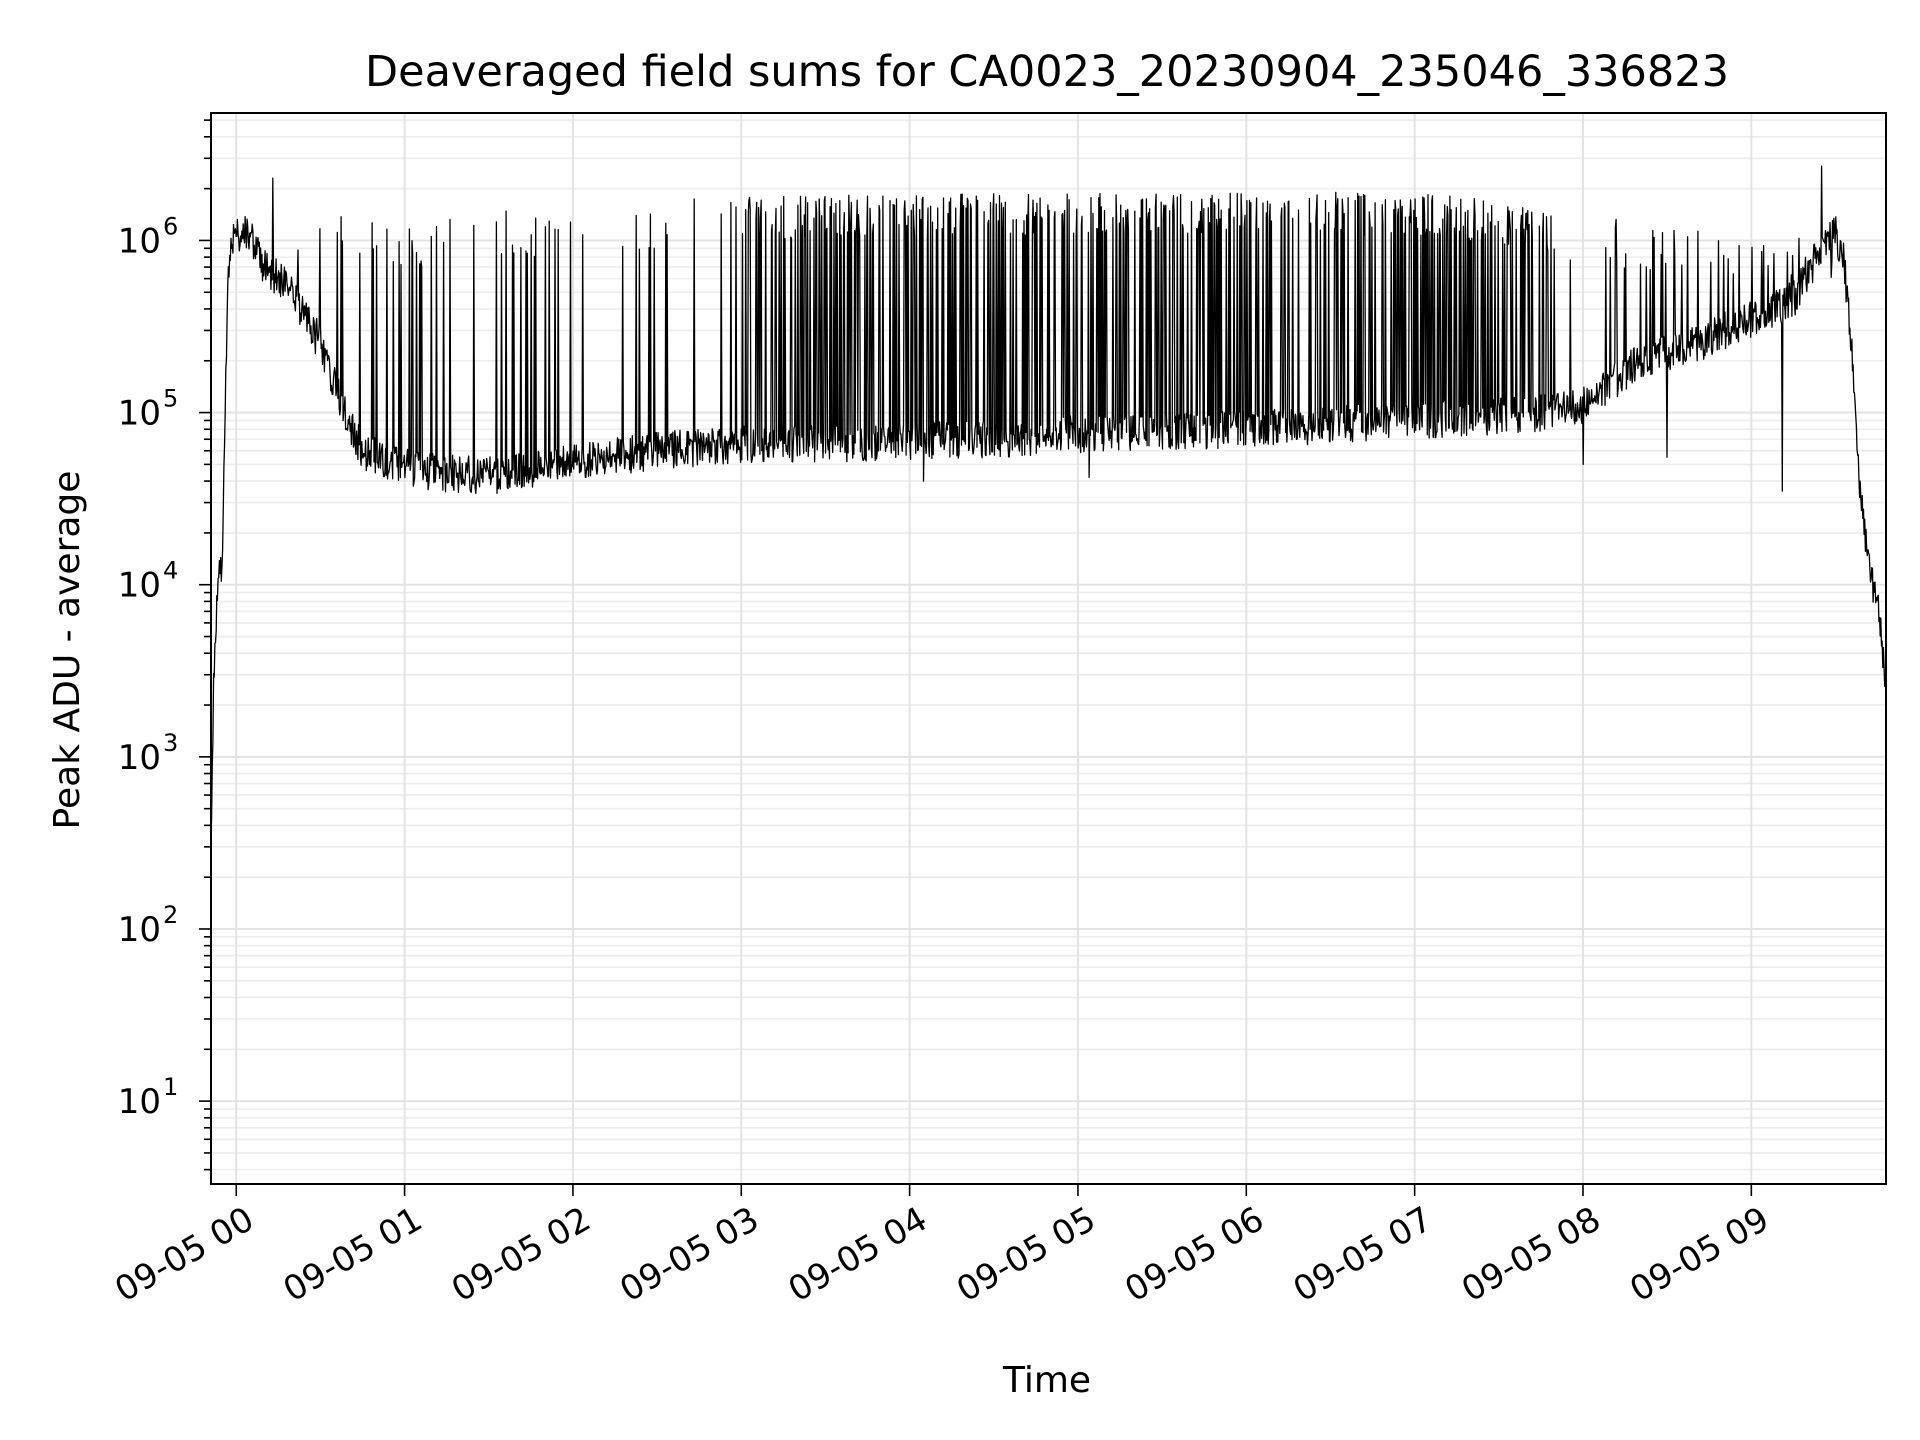 The image size is (1920, 1440). I want to click on x-tick-label: 09-05 05, so click(1026, 1254).